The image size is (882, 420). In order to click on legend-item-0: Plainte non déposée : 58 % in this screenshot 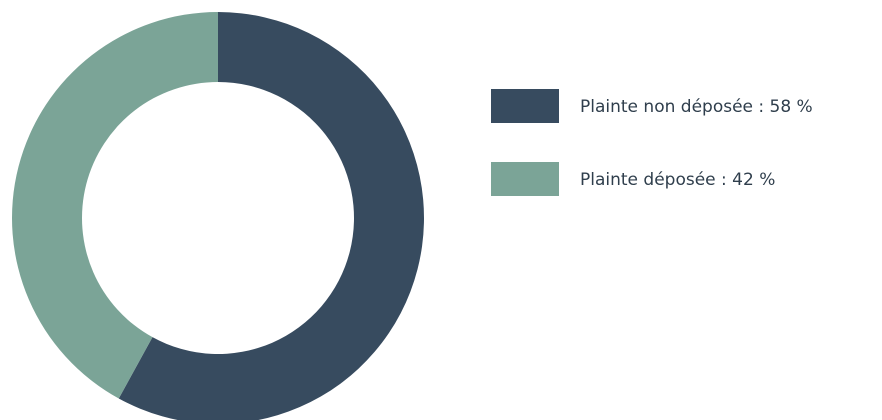, I will do `click(652, 106)`.